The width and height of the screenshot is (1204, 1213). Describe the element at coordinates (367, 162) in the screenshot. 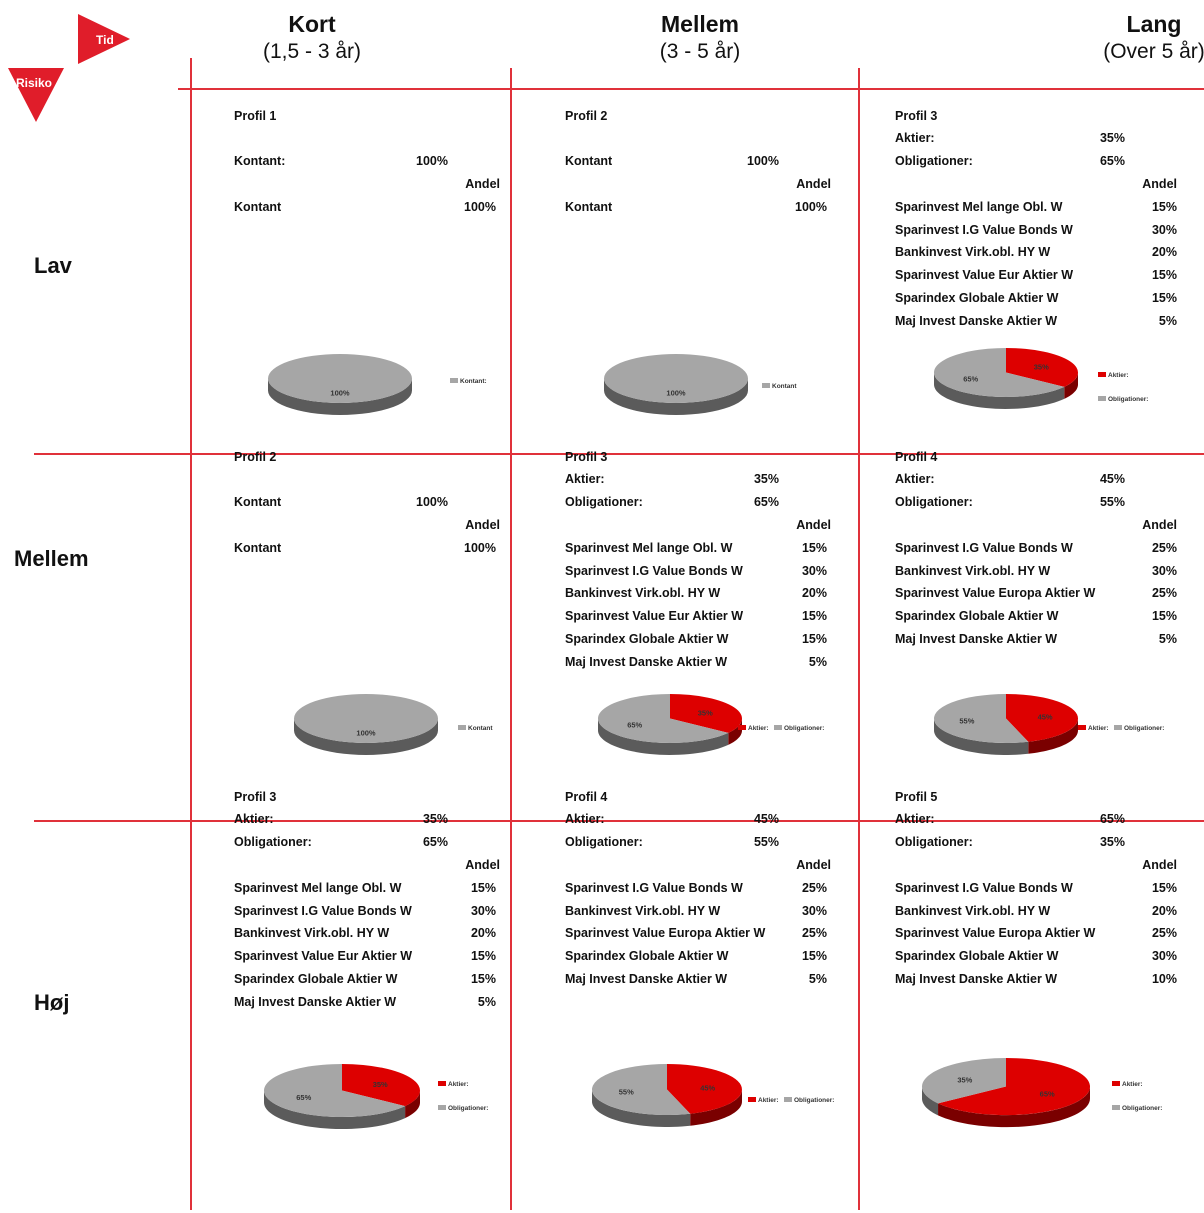

I see `allocation-row: Kontant: 100%` at that location.